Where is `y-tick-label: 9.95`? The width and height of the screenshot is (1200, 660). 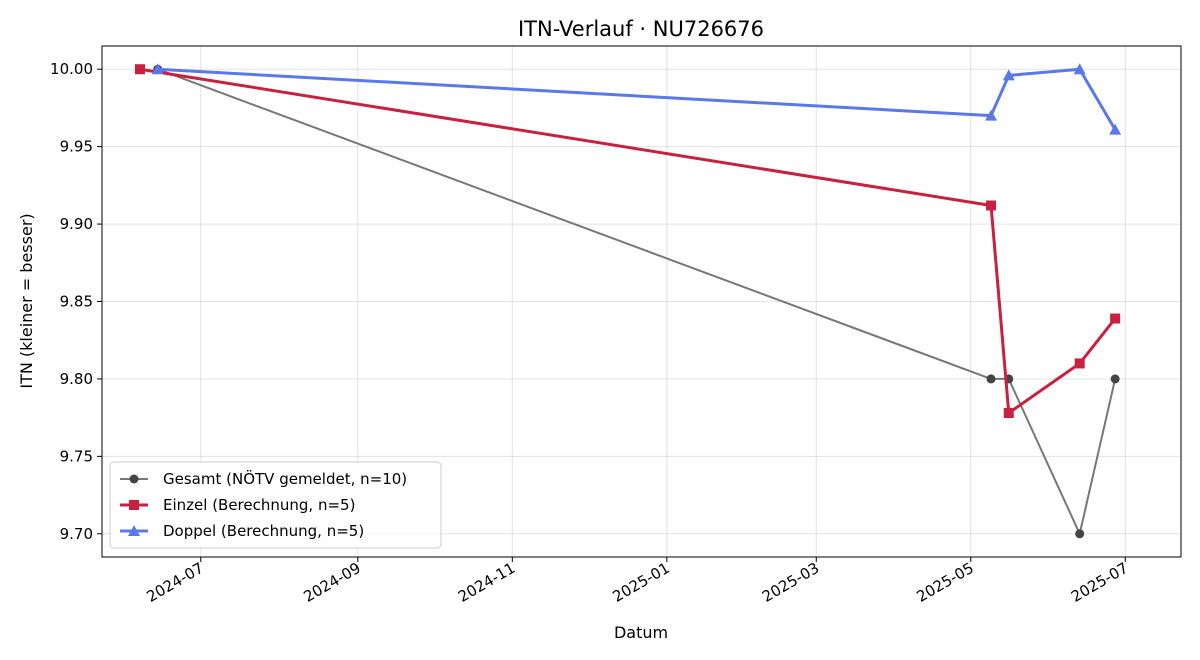 y-tick-label: 9.95 is located at coordinates (76, 147).